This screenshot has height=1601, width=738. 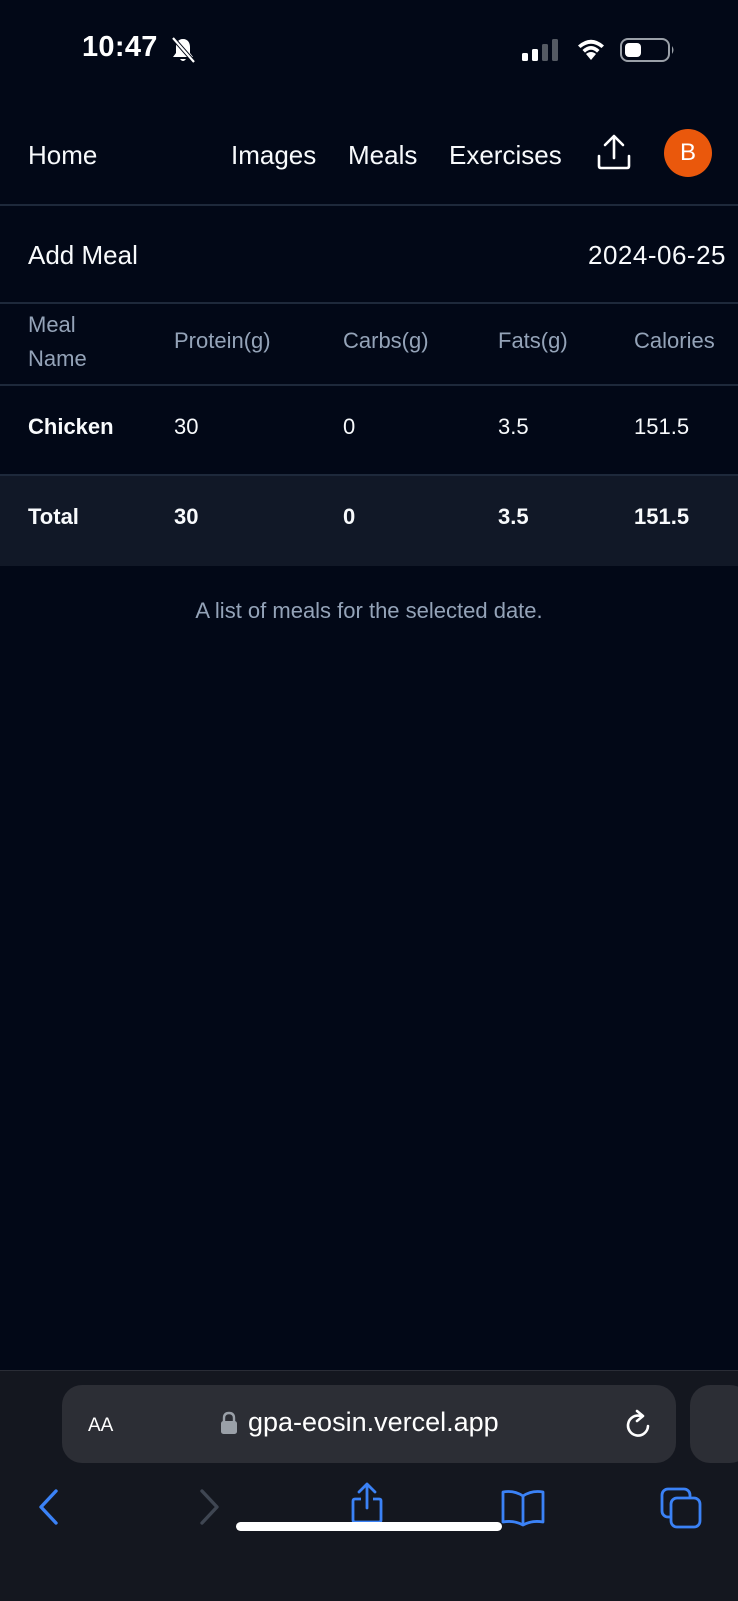 I want to click on wifi-icon, so click(x=591, y=49).